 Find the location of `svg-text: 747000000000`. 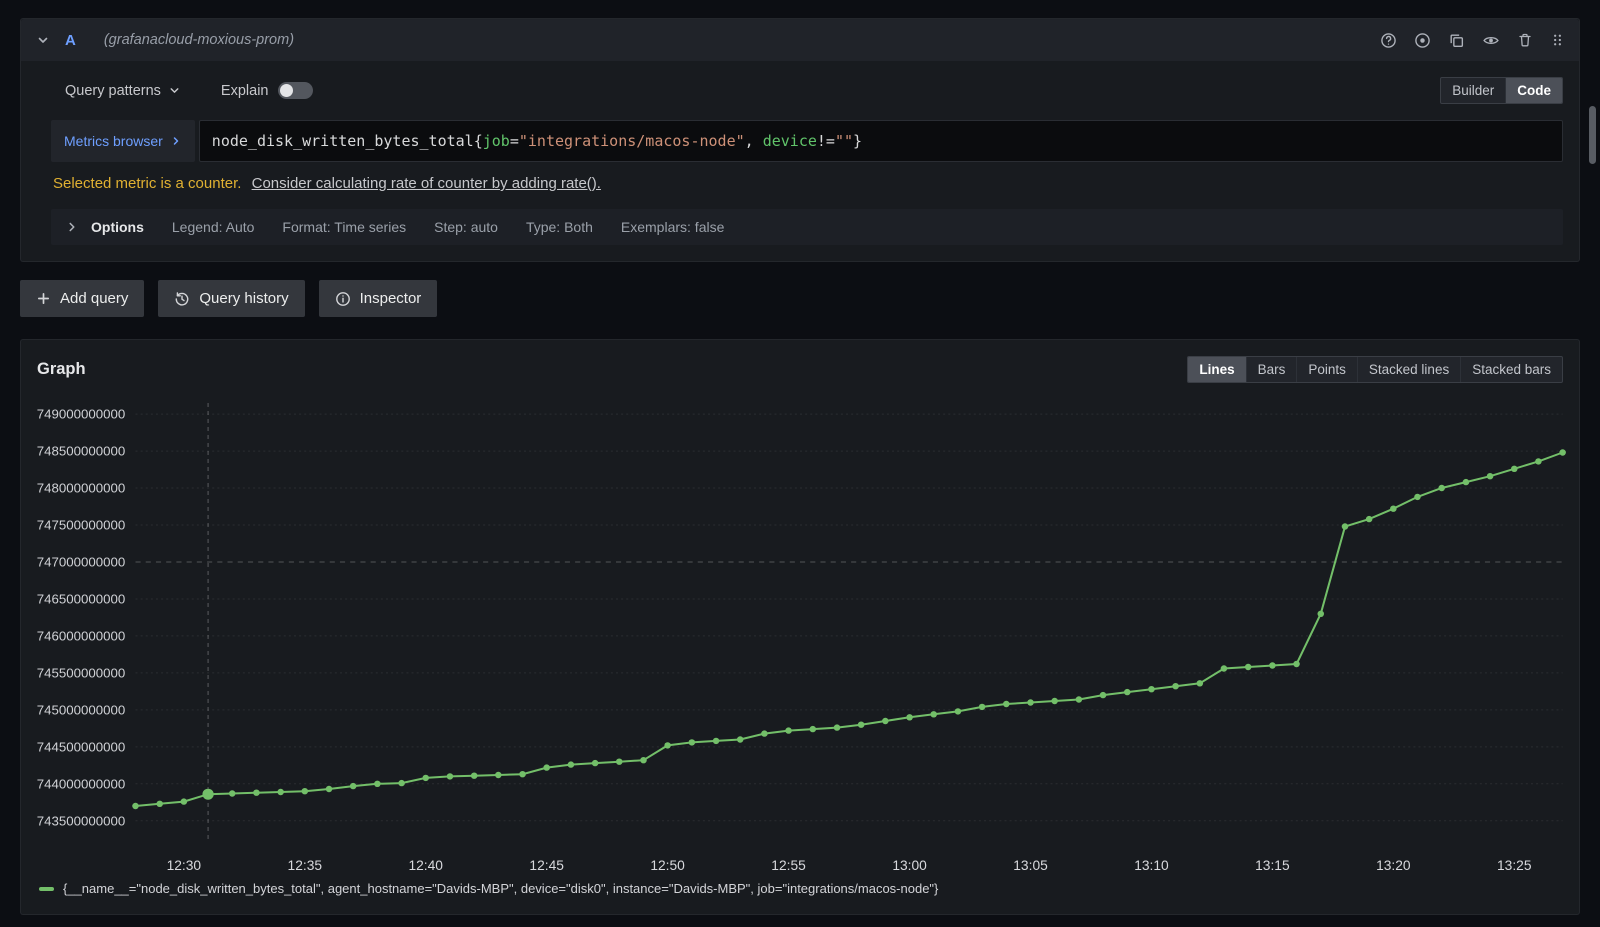

svg-text: 747000000000 is located at coordinates (81, 562).